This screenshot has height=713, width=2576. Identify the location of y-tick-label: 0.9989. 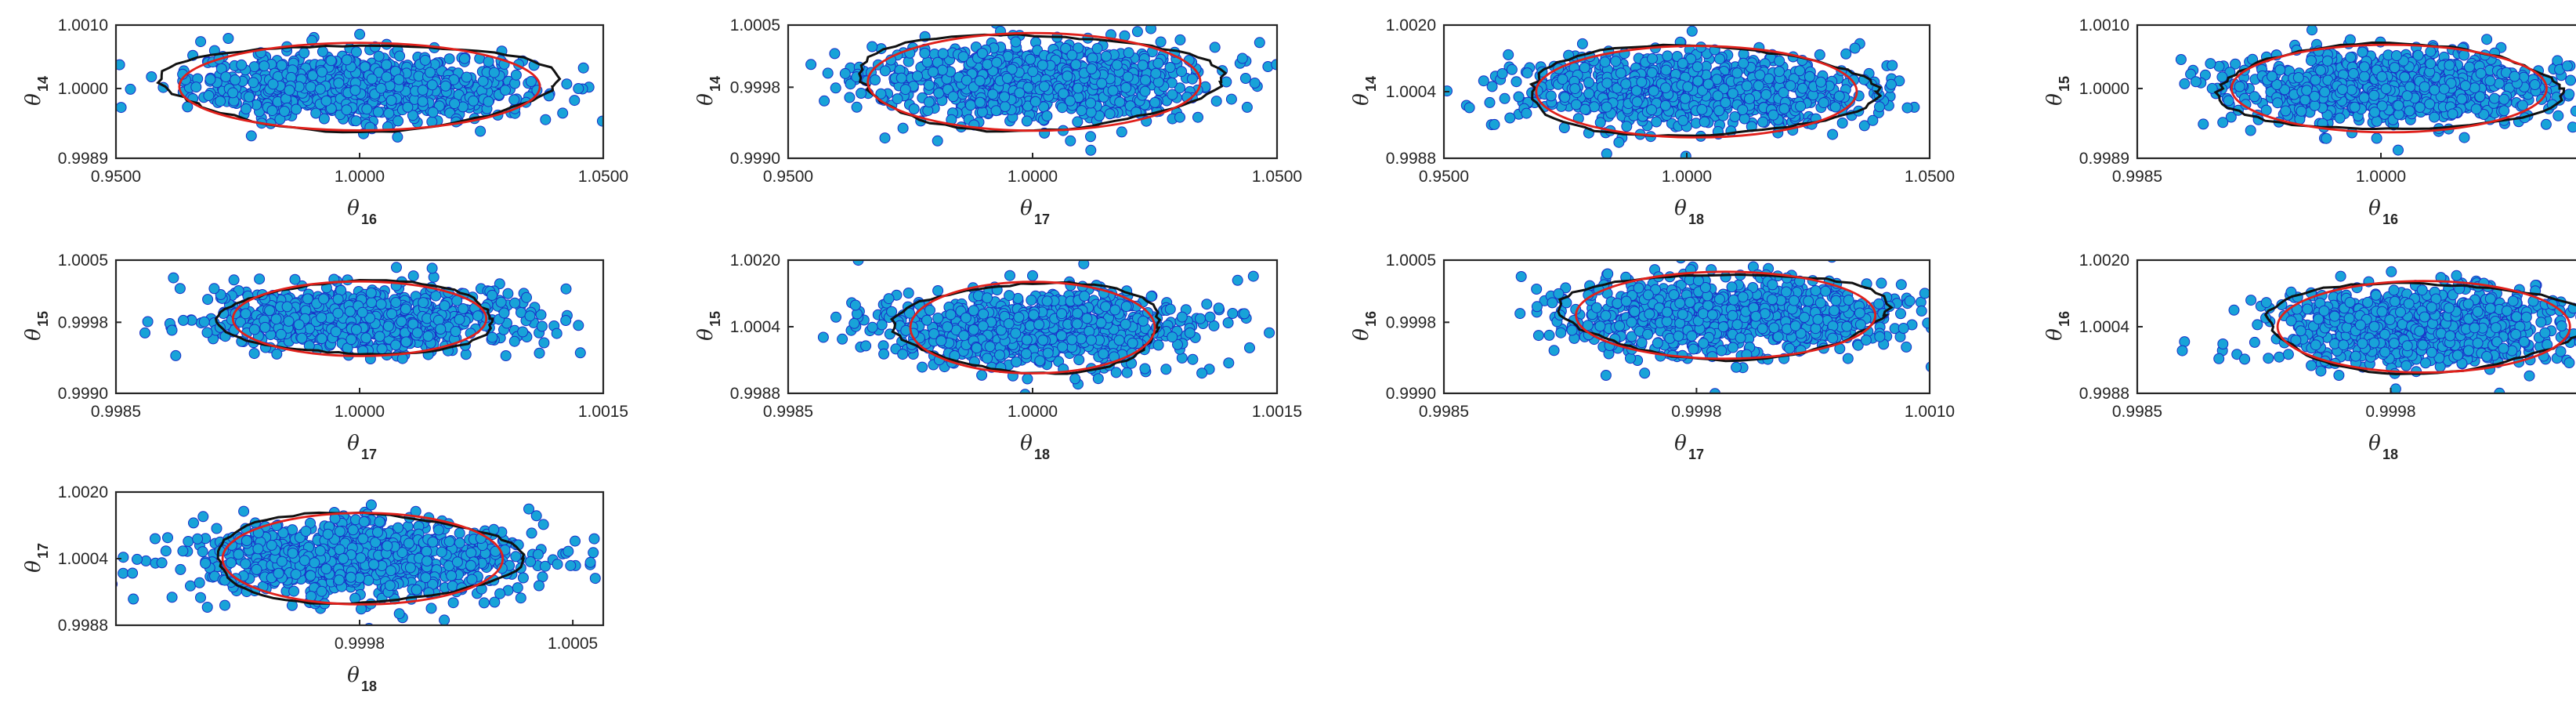
(2104, 159).